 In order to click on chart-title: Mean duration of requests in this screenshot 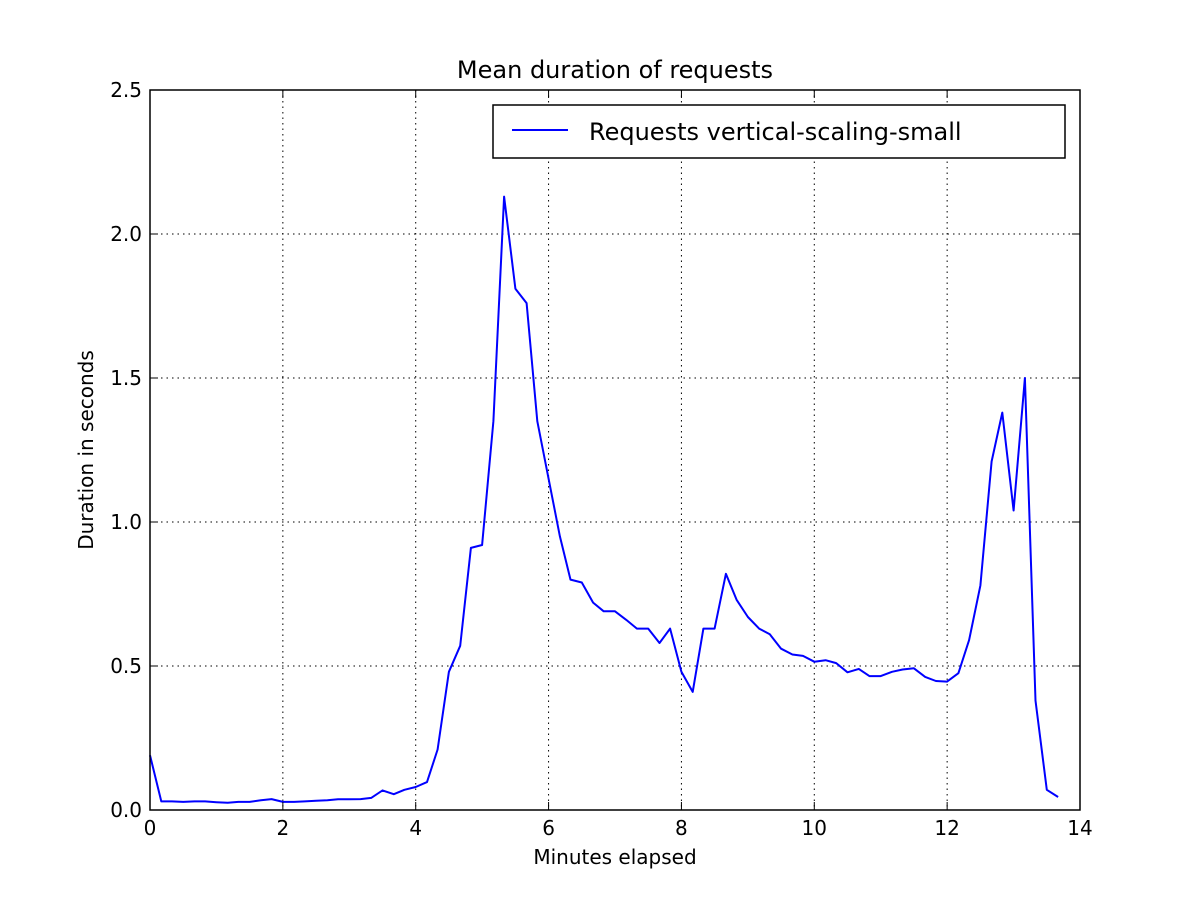, I will do `click(615, 70)`.